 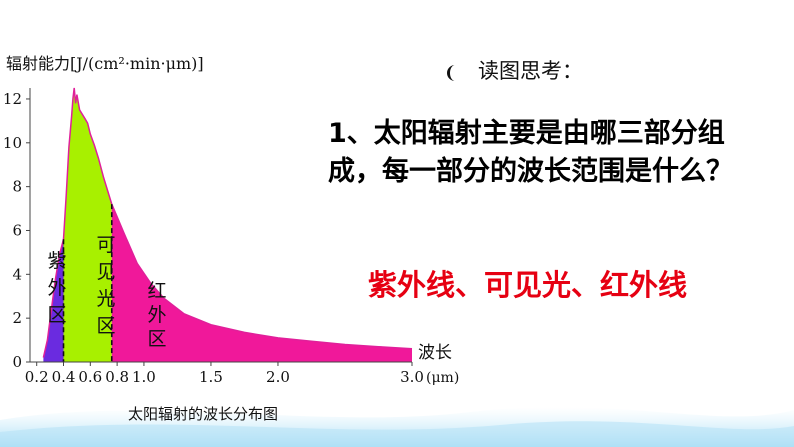 What do you see at coordinates (442, 378) in the screenshot?
I see `x-axis-unit: (μm)` at bounding box center [442, 378].